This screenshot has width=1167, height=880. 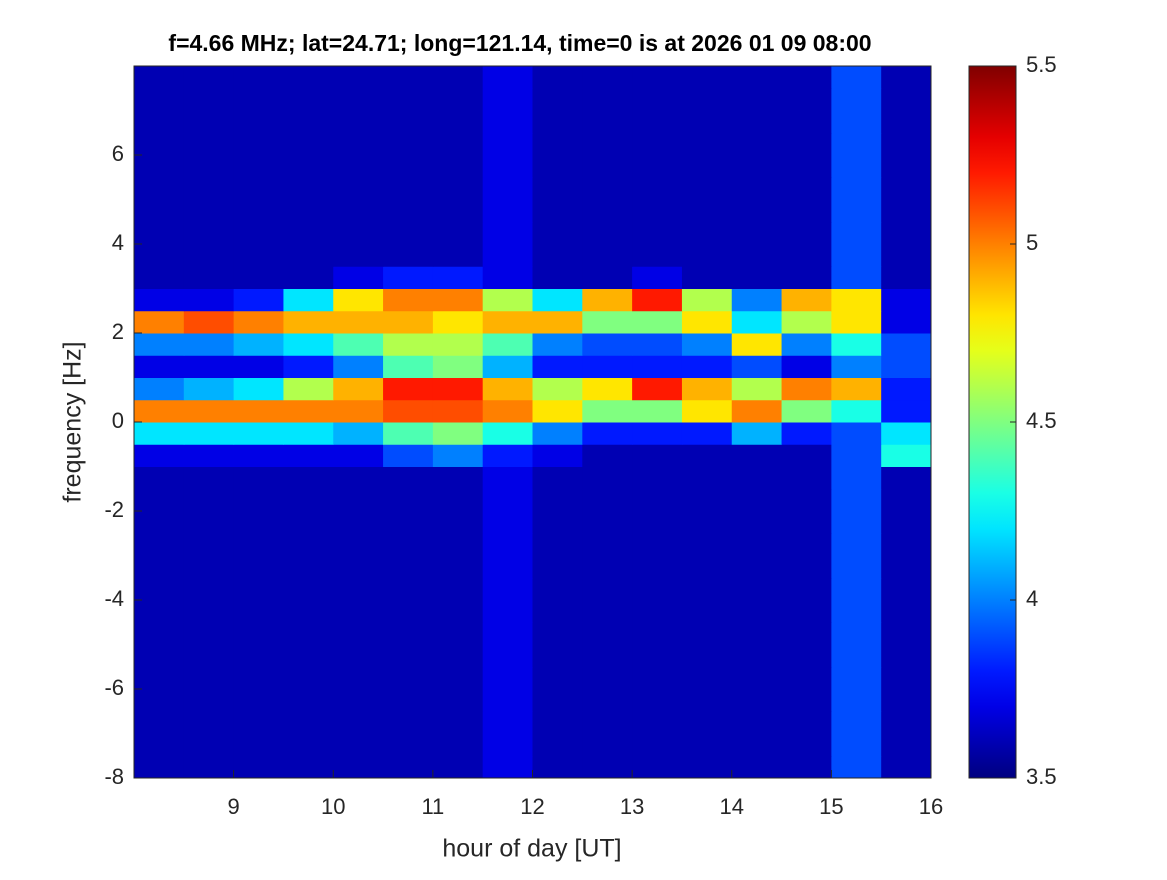 I want to click on x-axis-label: hour of day [UT], so click(x=531, y=849).